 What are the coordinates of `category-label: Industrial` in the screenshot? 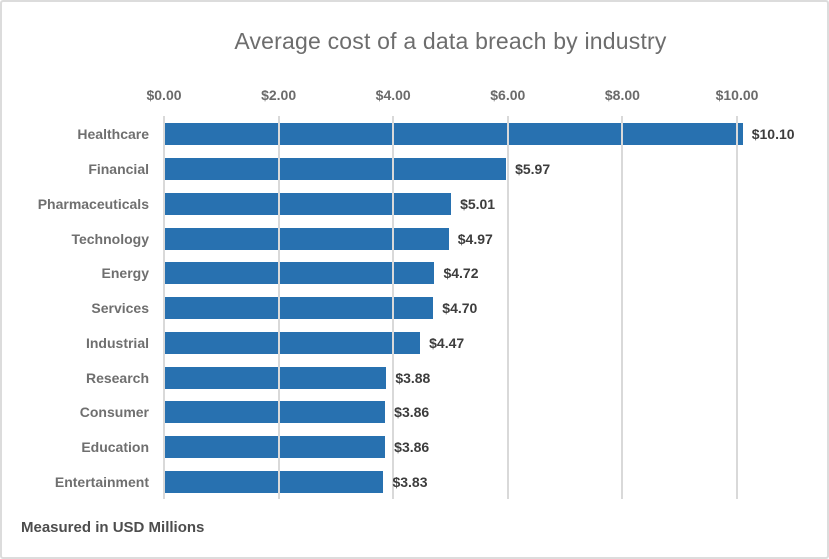 It's located at (117, 342).